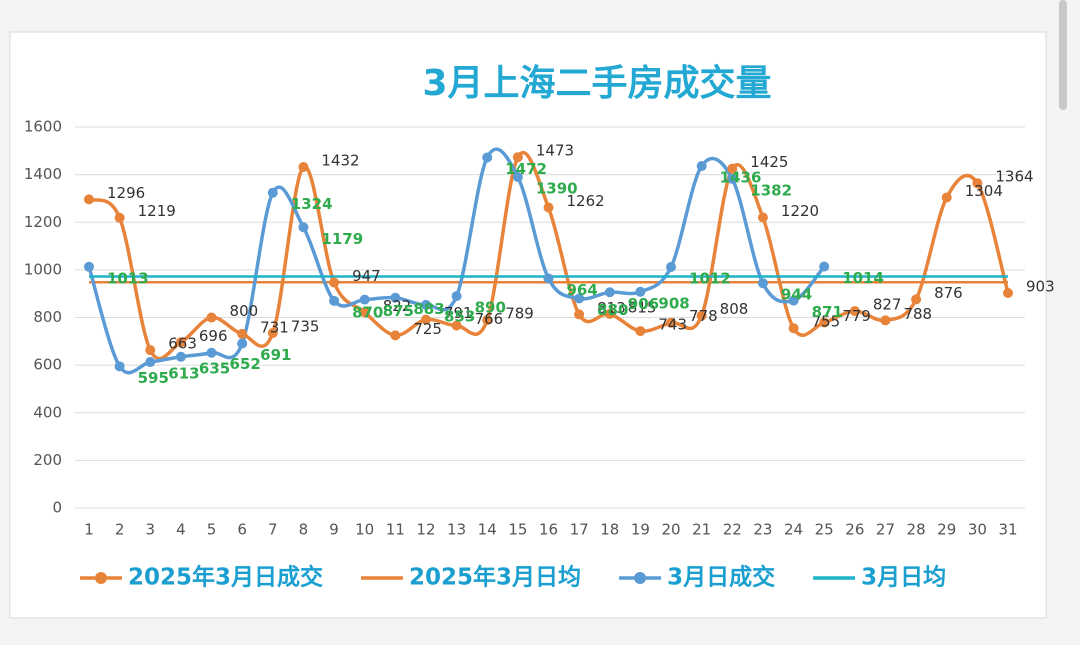  Describe the element at coordinates (157, 211) in the screenshot. I see `data-label: 1219` at that location.